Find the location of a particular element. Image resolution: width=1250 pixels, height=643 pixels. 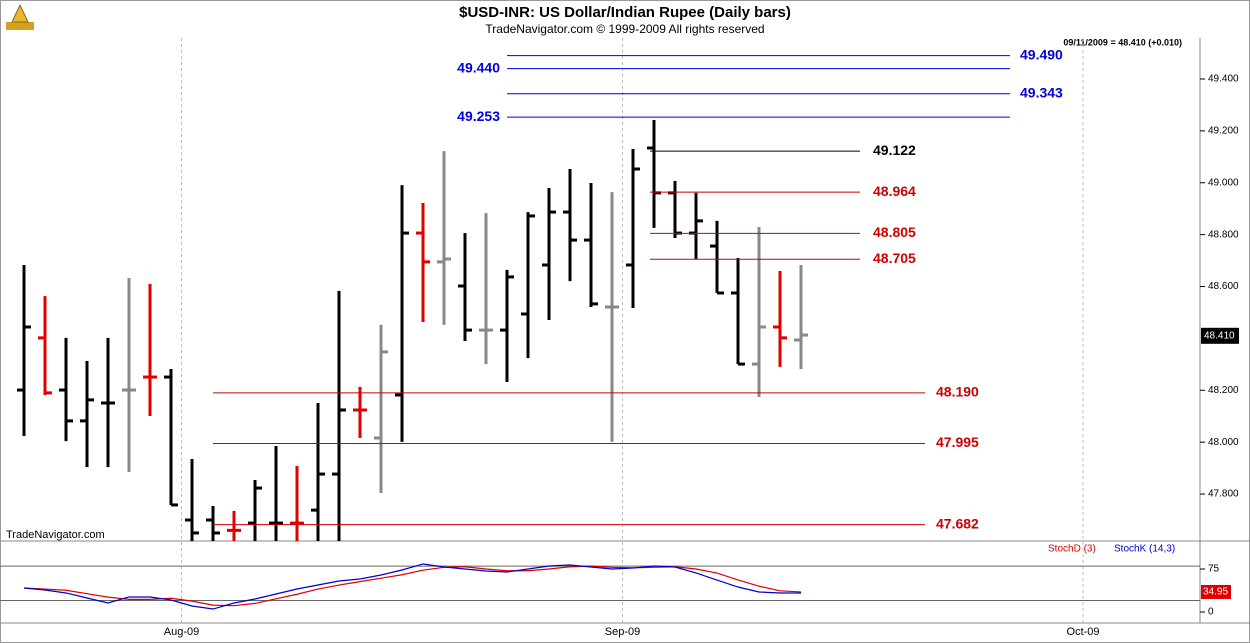

stoch-line is located at coordinates (412, 586).